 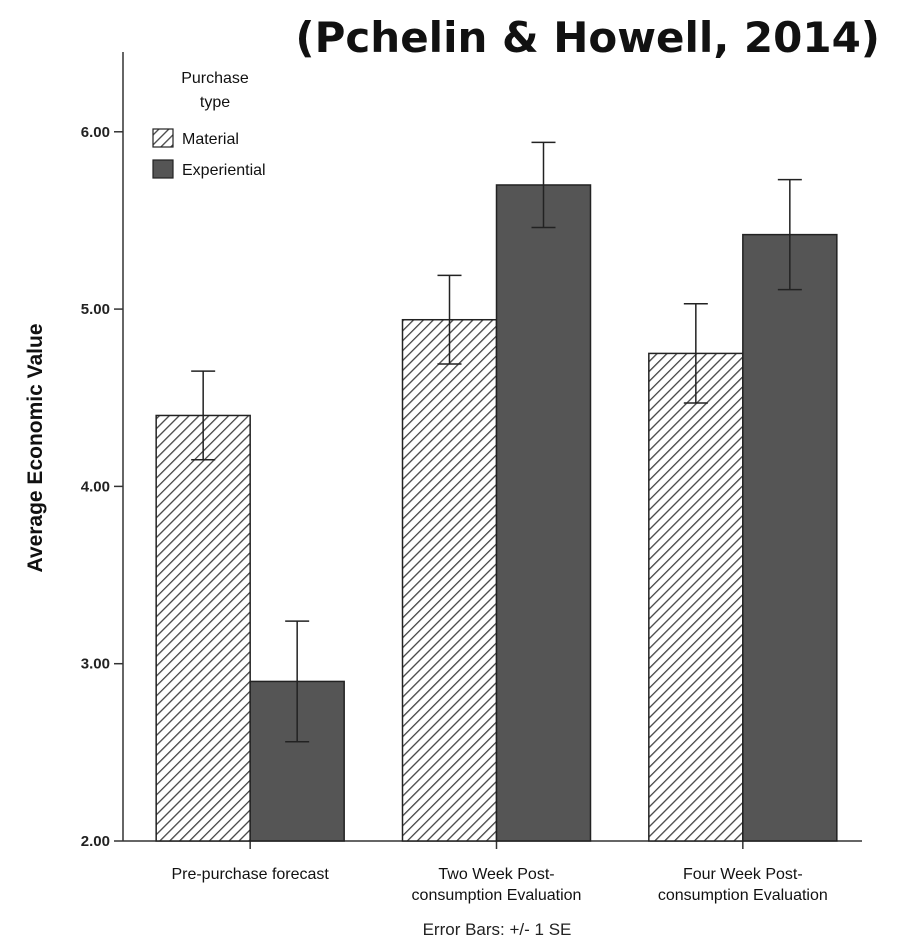 What do you see at coordinates (250, 874) in the screenshot?
I see `x-category-label: Pre-purchase forecast` at bounding box center [250, 874].